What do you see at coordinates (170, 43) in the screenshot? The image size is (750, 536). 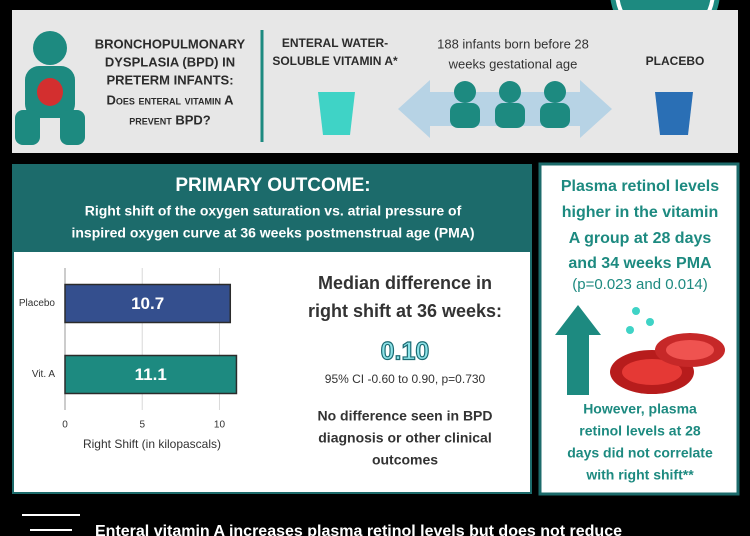 I see `header-line: BRONCHOPULMONARY` at bounding box center [170, 43].